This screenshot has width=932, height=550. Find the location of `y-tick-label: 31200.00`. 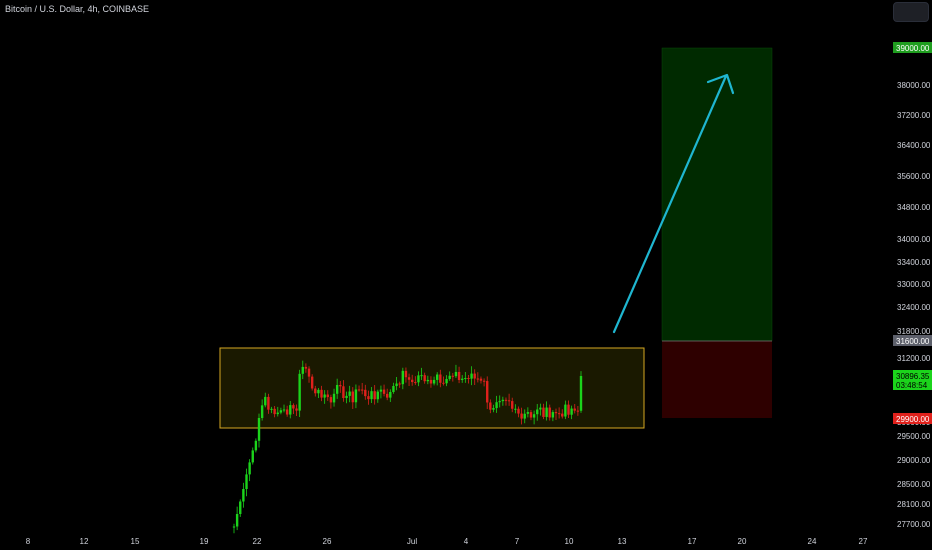

y-tick-label: 31200.00 is located at coordinates (914, 358).